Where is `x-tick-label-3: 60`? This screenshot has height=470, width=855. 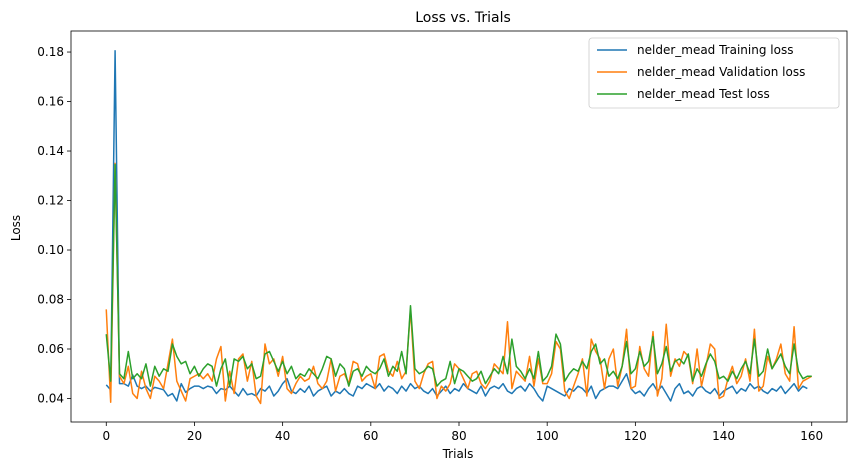
x-tick-label-3: 60 is located at coordinates (370, 436).